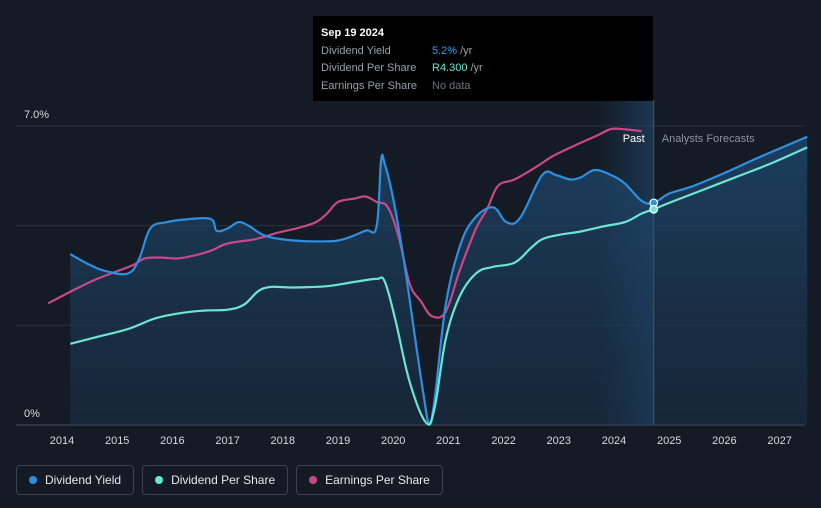 This screenshot has height=508, width=821. I want to click on y-axis-label-top: 7.0%, so click(36, 115).